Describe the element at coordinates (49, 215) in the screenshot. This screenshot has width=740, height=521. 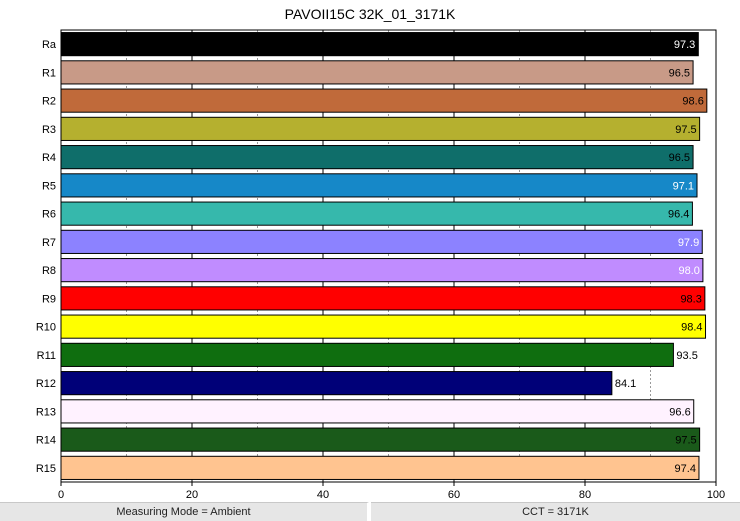
I see `category-label: R6` at that location.